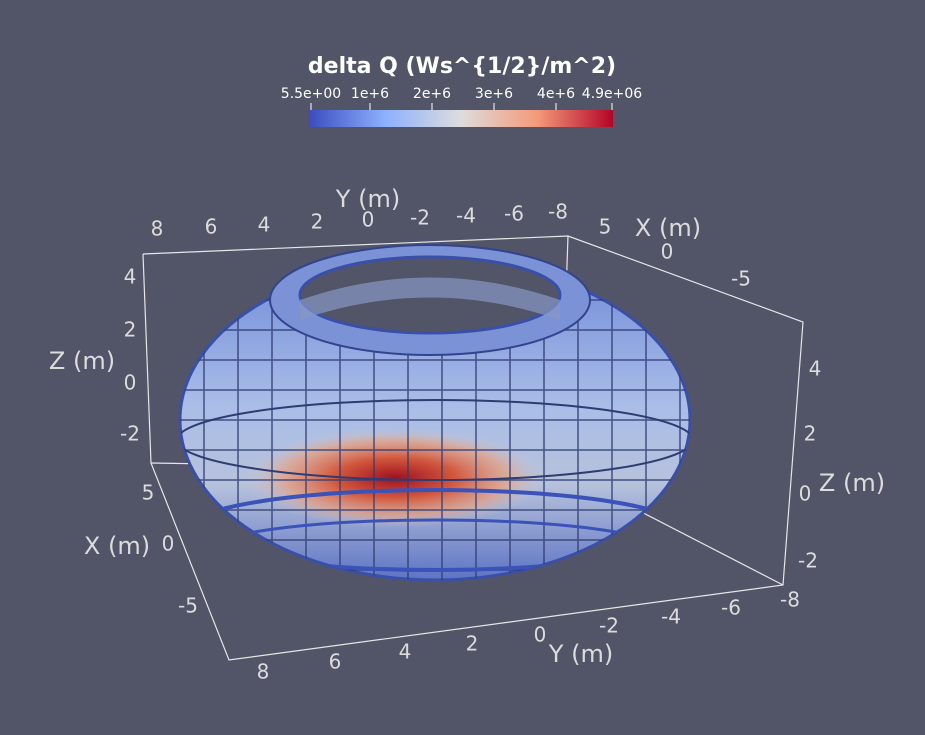 The height and width of the screenshot is (735, 925). I want to click on color-bar-tick-label: 4e+6, so click(556, 94).